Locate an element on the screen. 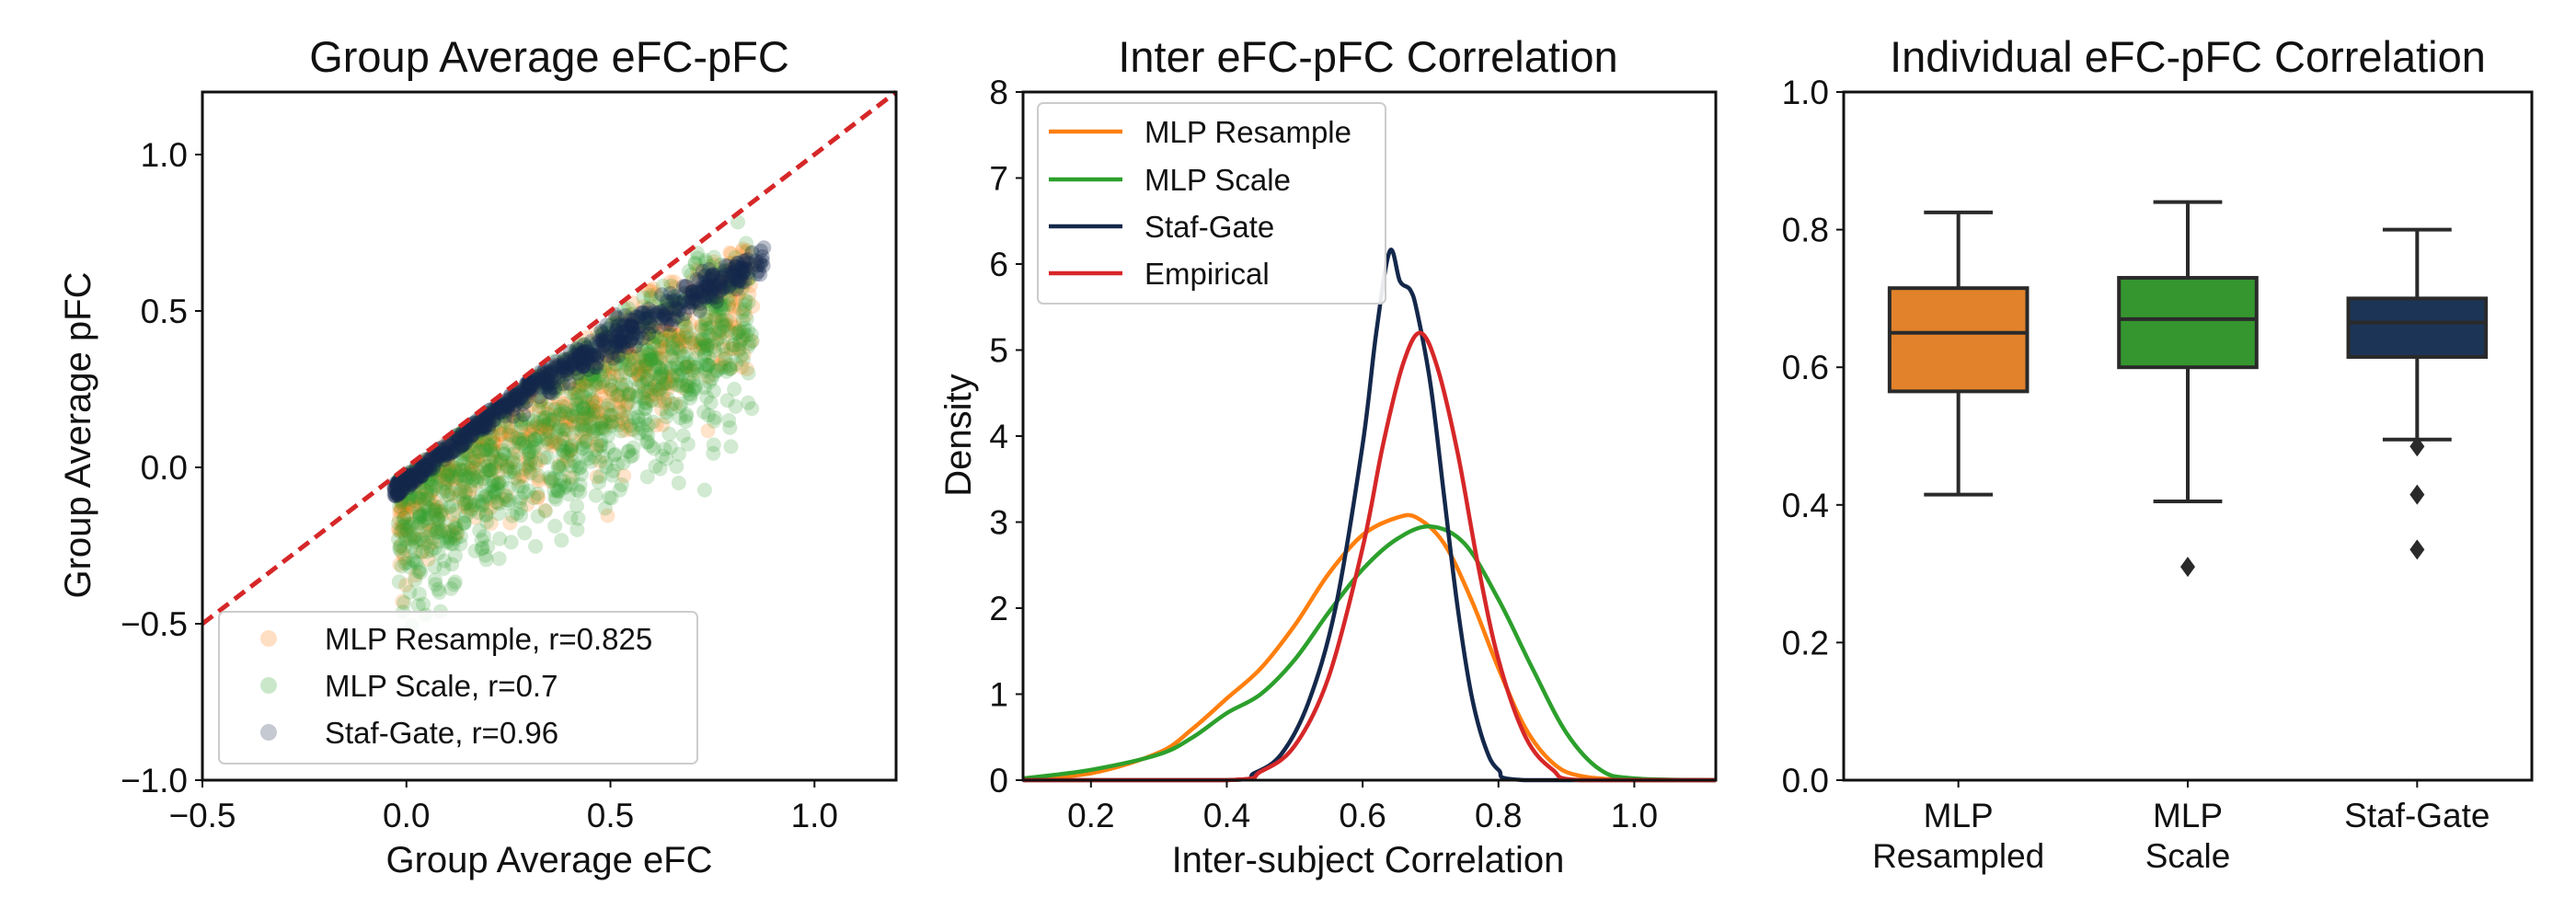 Image resolution: width=2576 pixels, height=920 pixels. scatter-xtick-label: 1.0 is located at coordinates (814, 815).